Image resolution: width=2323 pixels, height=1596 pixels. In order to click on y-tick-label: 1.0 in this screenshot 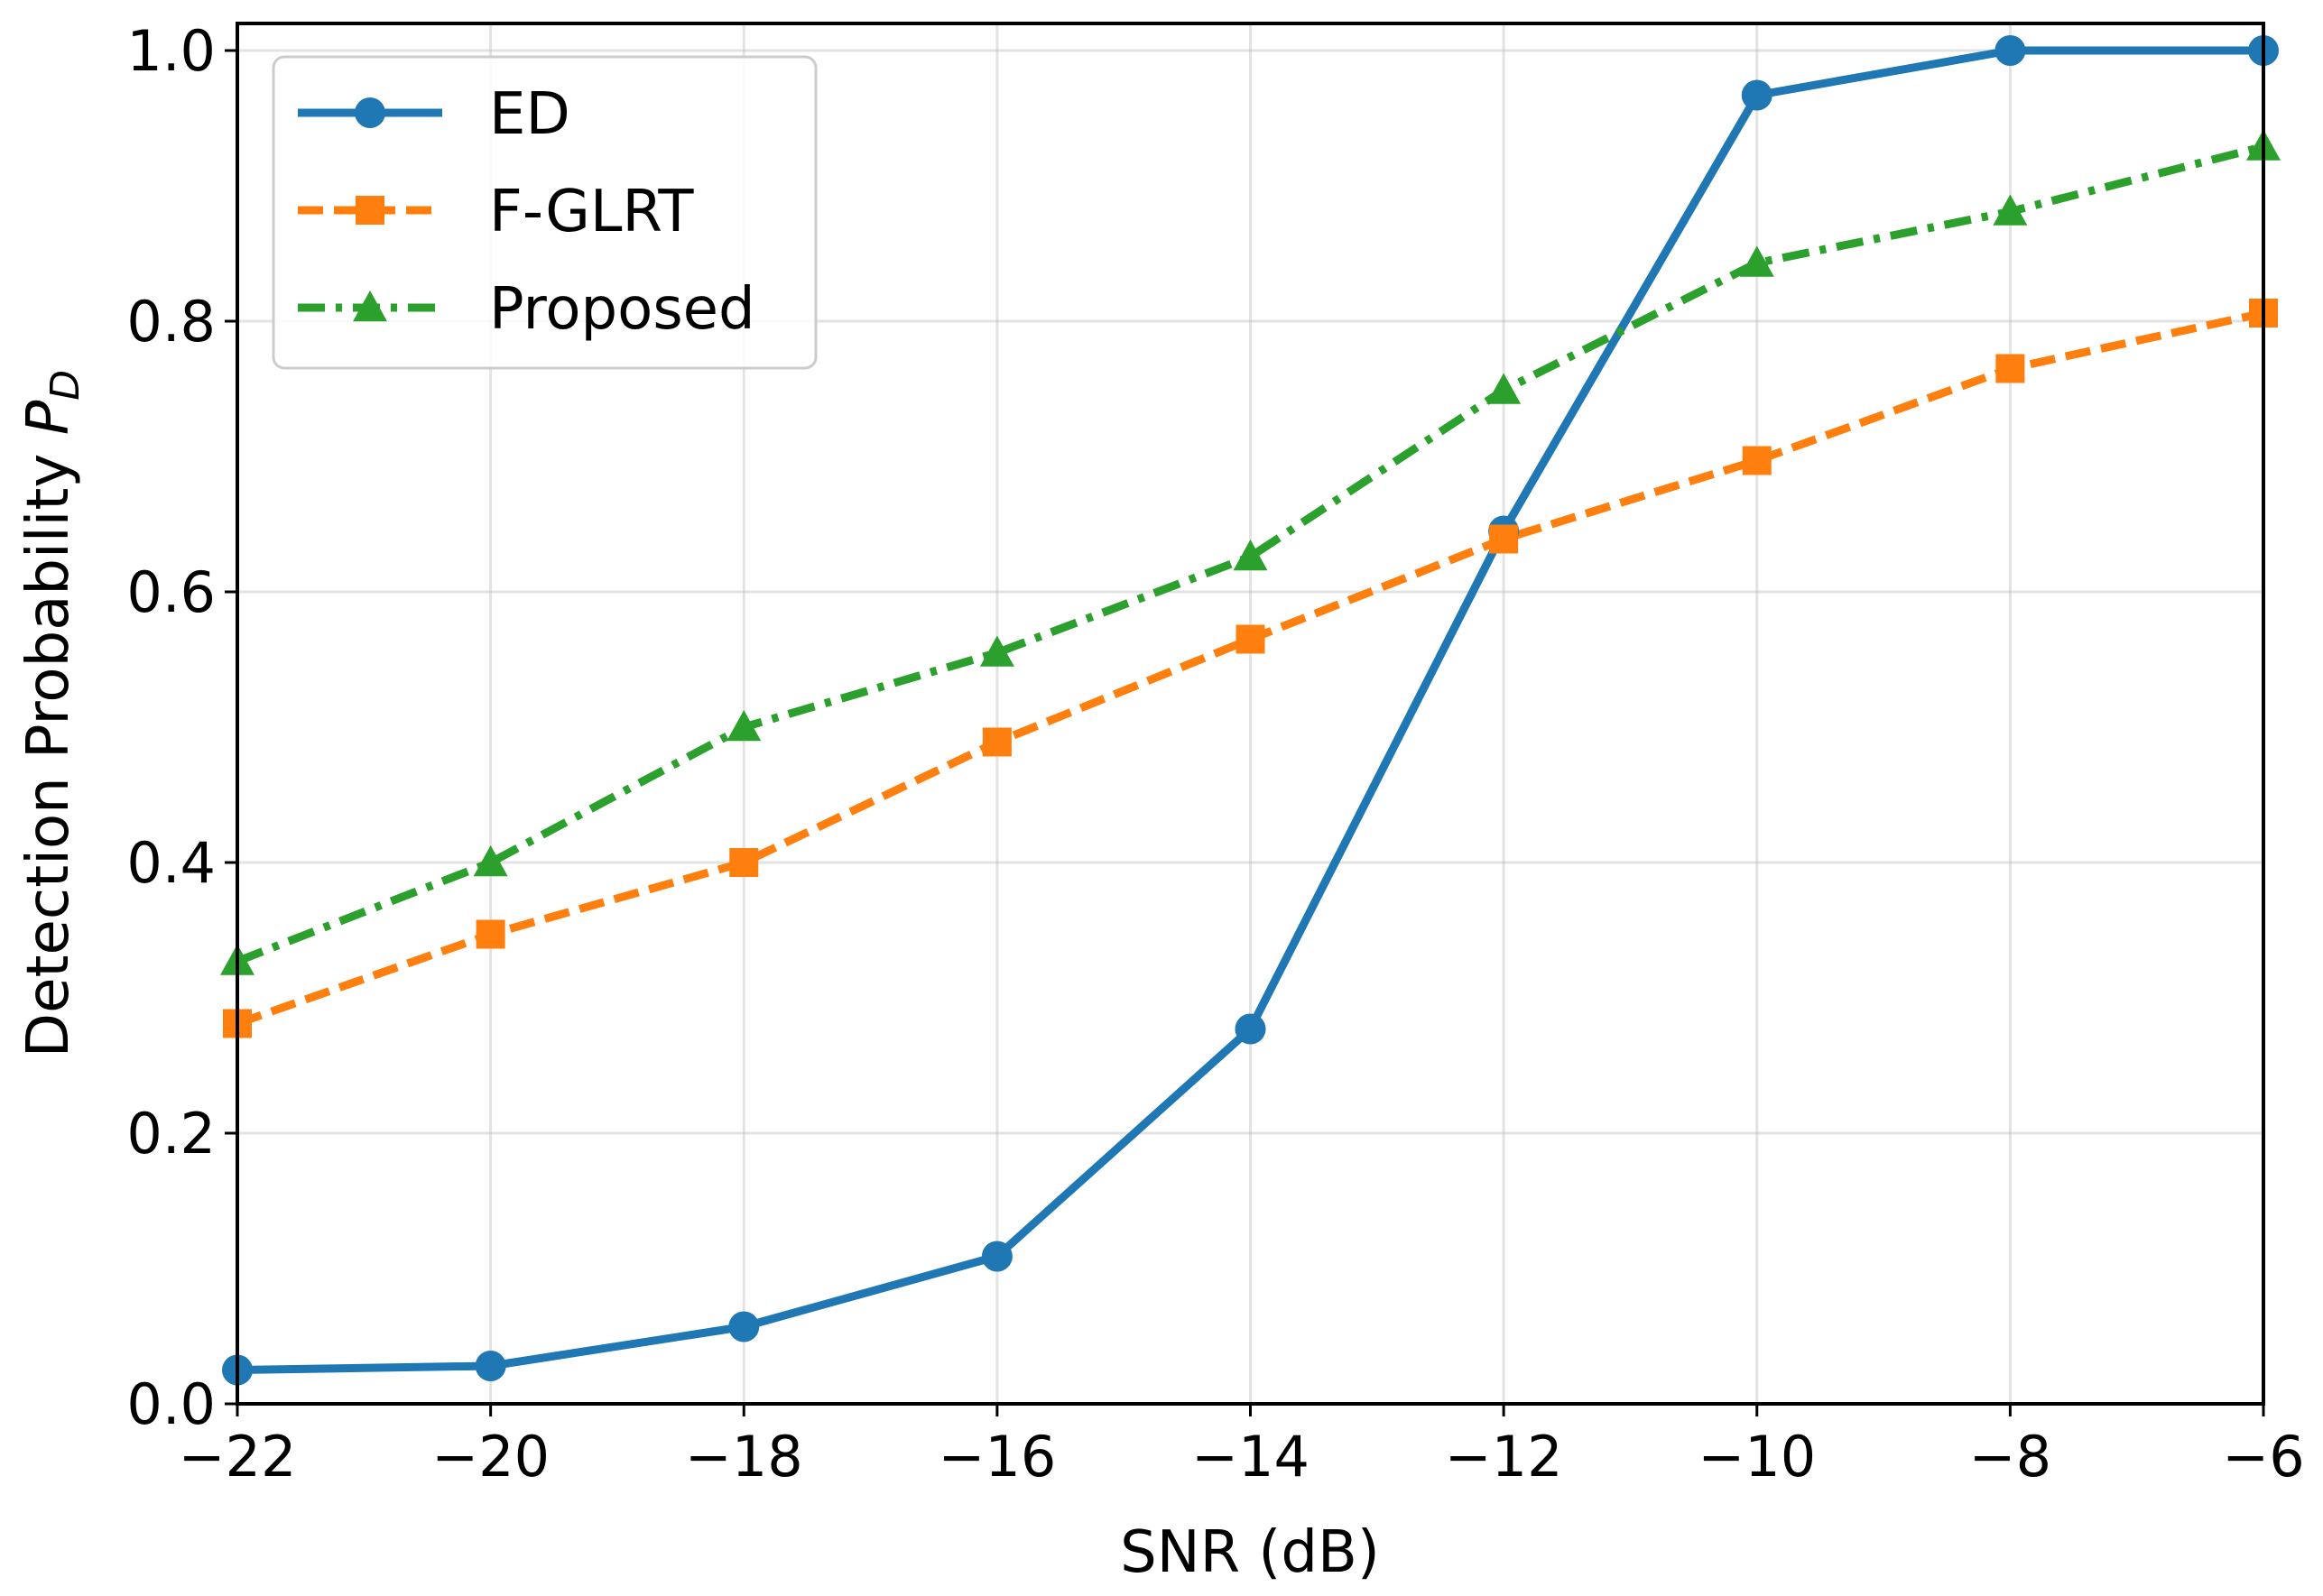, I will do `click(171, 51)`.